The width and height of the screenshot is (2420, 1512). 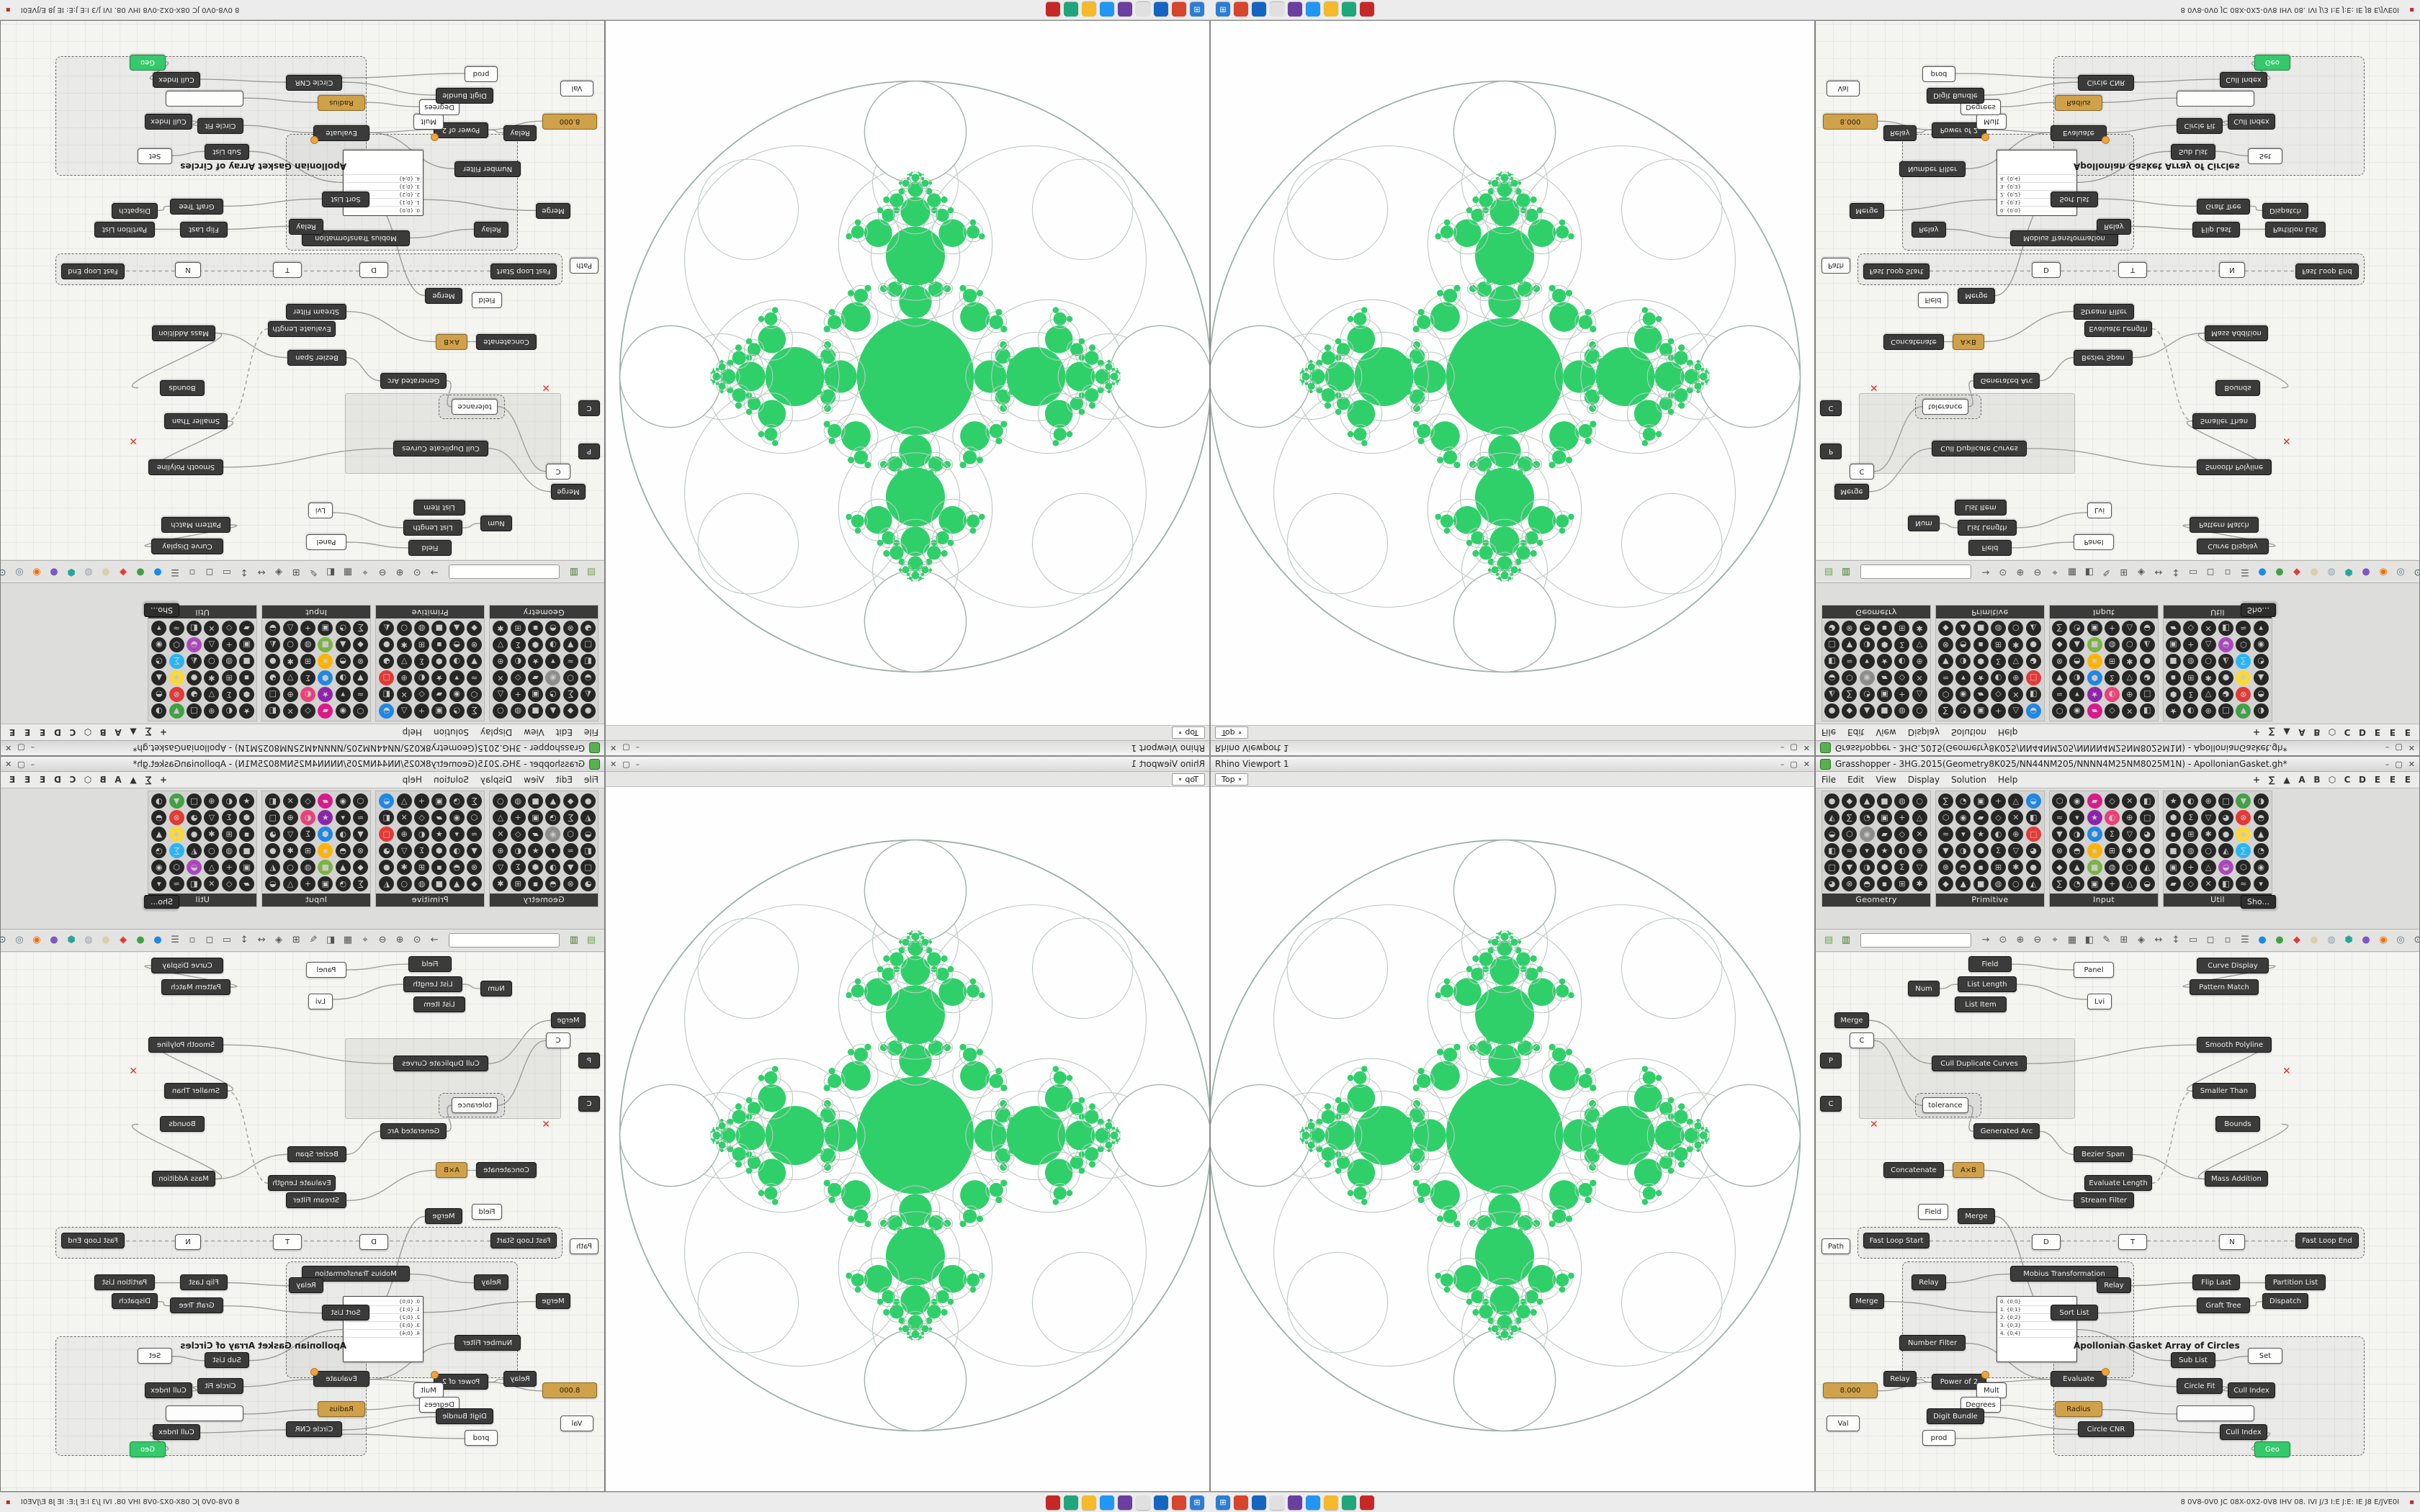 I want to click on component-icon: ★, so click(x=246, y=801).